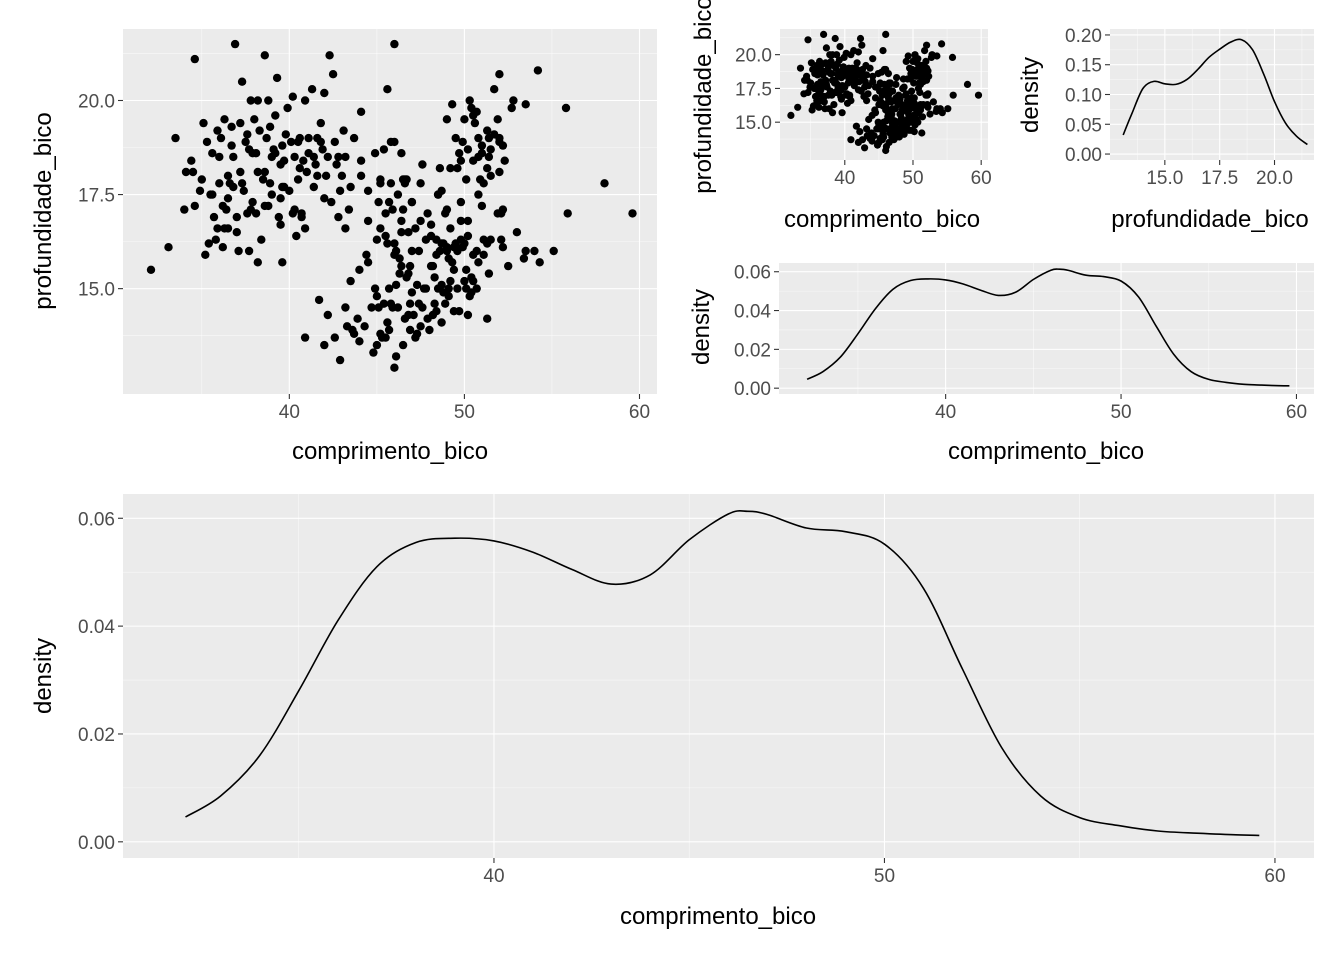 This screenshot has height=960, width=1344. I want to click on panel-background, so click(1046, 328).